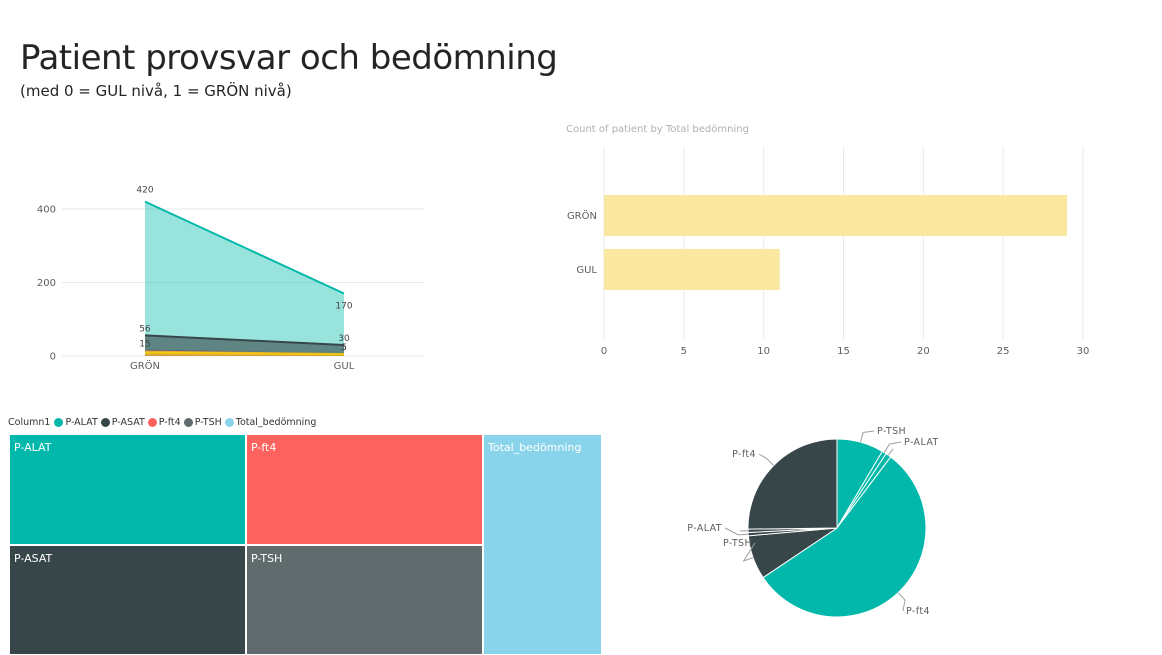 Image resolution: width=1162 pixels, height=655 pixels. What do you see at coordinates (145, 329) in the screenshot?
I see `area-data-label: 56` at bounding box center [145, 329].